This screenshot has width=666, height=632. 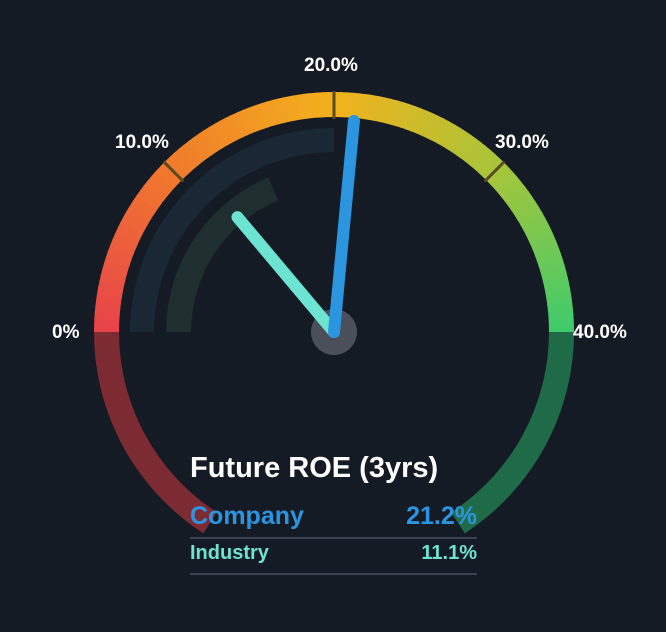 I want to click on needle-industry, so click(x=285, y=274).